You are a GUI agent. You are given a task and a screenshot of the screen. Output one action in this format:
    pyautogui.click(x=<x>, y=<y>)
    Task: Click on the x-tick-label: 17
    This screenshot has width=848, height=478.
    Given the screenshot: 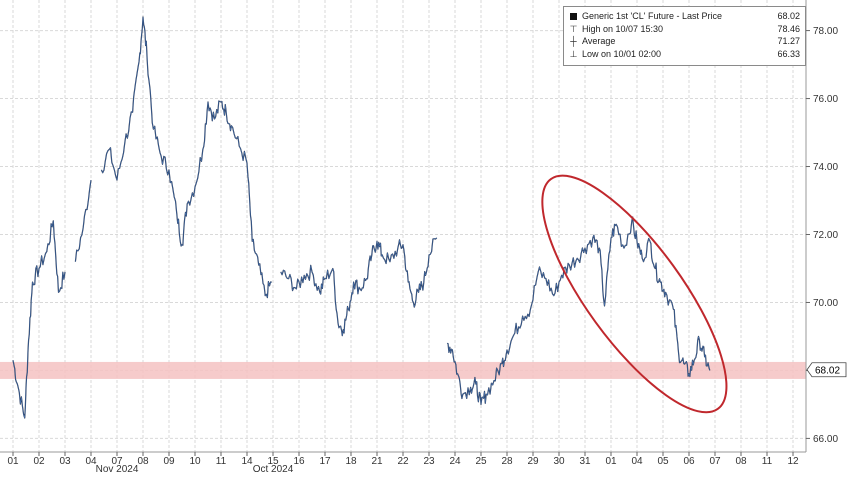 What is the action you would take?
    pyautogui.click(x=325, y=461)
    